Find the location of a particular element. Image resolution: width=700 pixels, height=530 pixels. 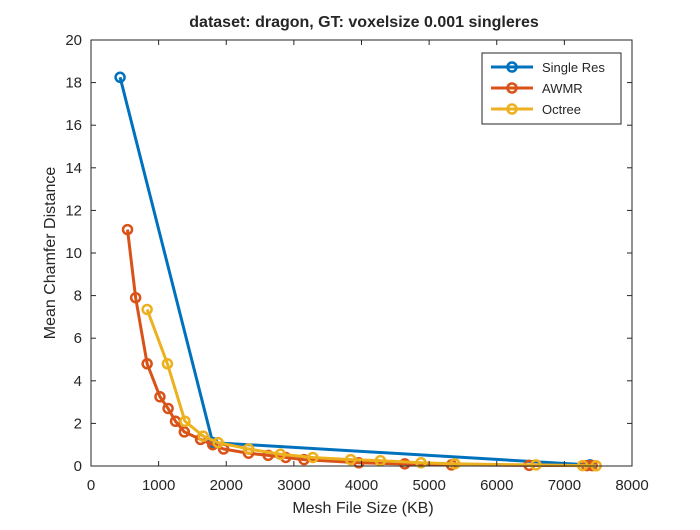

x-tick-label: 7000 is located at coordinates (564, 485).